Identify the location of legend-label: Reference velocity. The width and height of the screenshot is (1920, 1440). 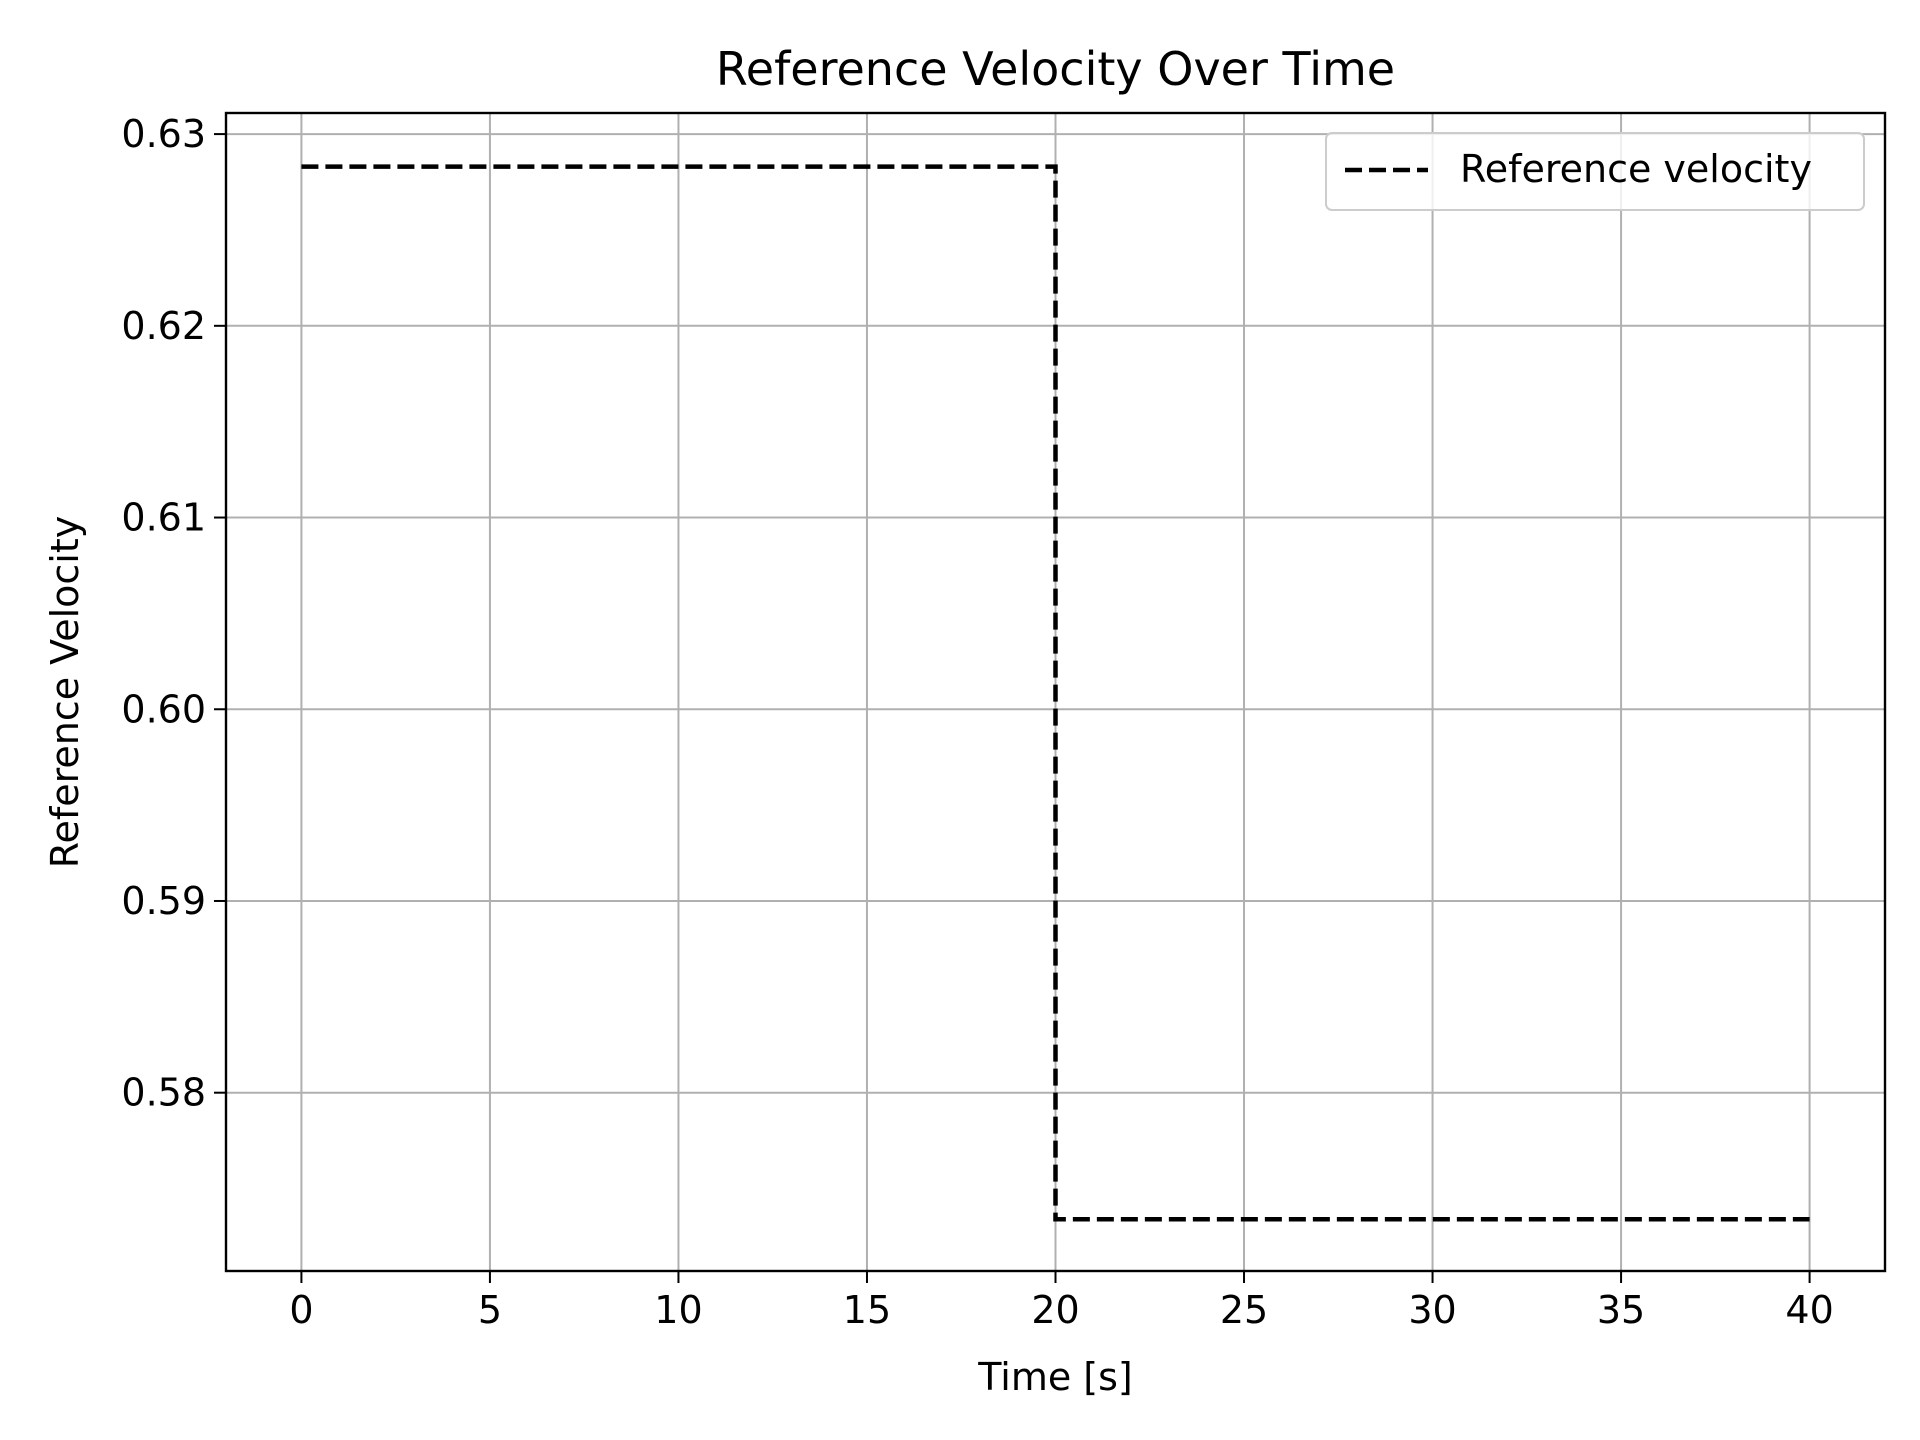
(1636, 169).